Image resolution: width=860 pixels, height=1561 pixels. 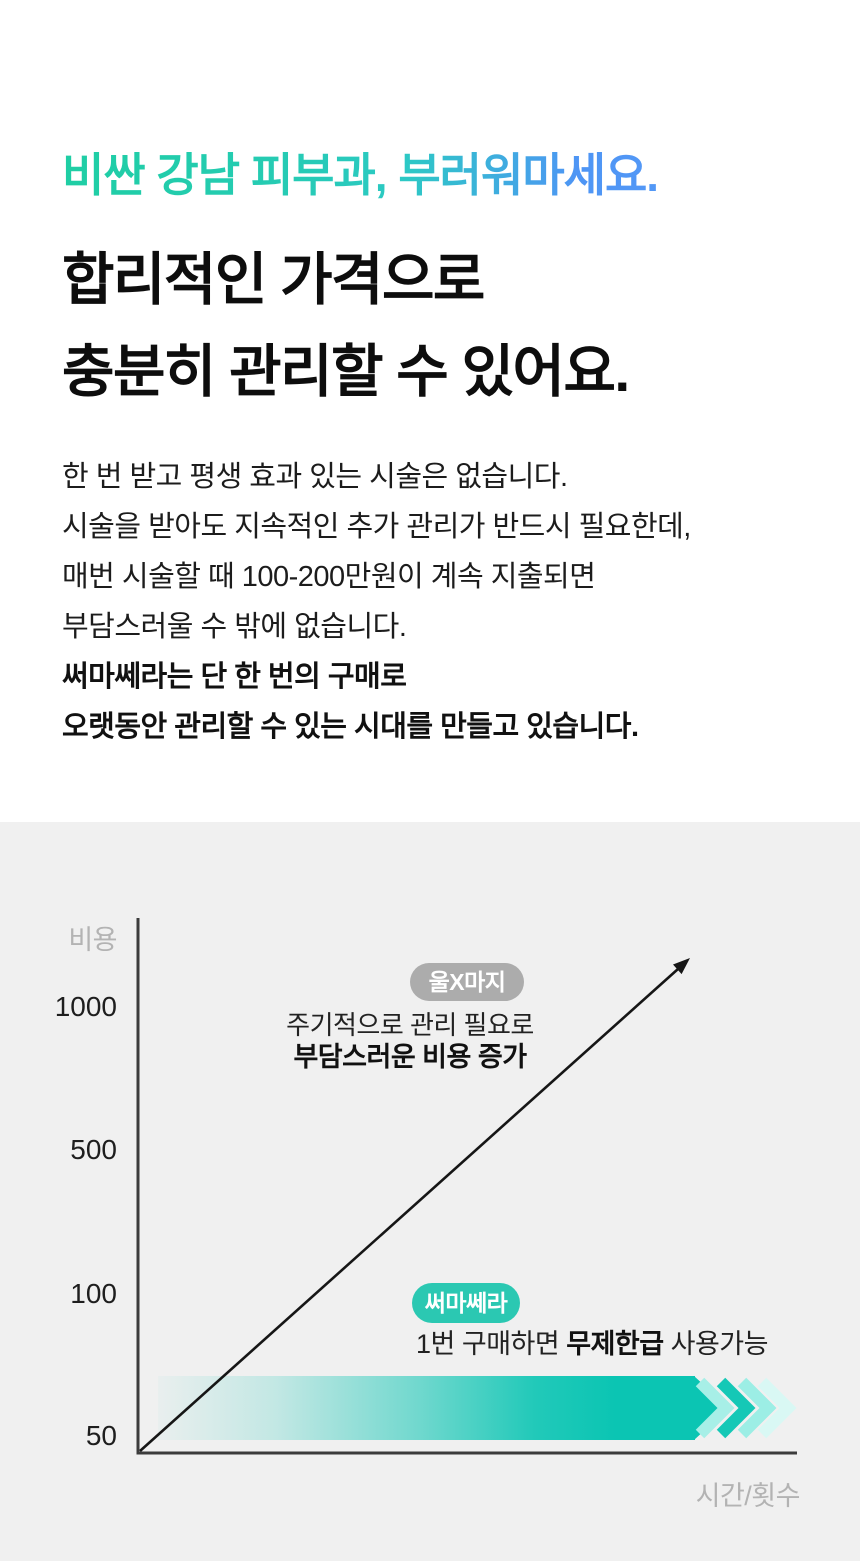 I want to click on competitor-badge: 울X마지, so click(x=467, y=982).